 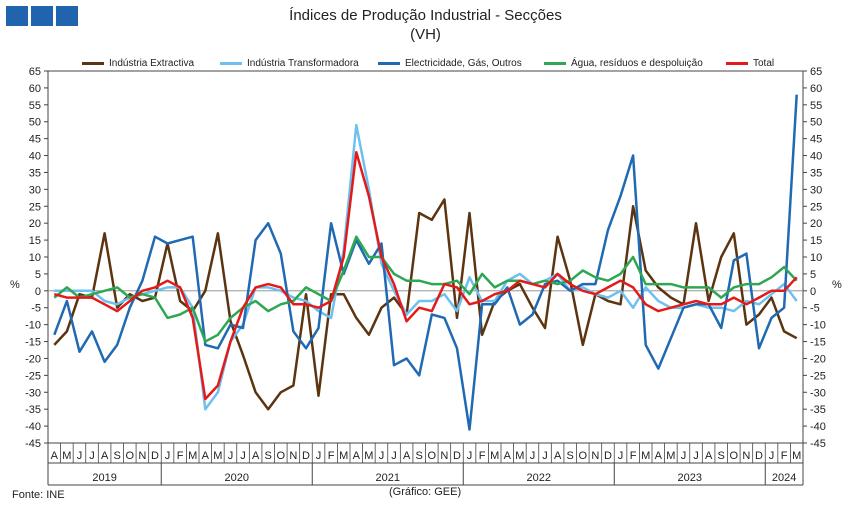 What do you see at coordinates (837, 285) in the screenshot?
I see `y-axis-label-right: %` at bounding box center [837, 285].